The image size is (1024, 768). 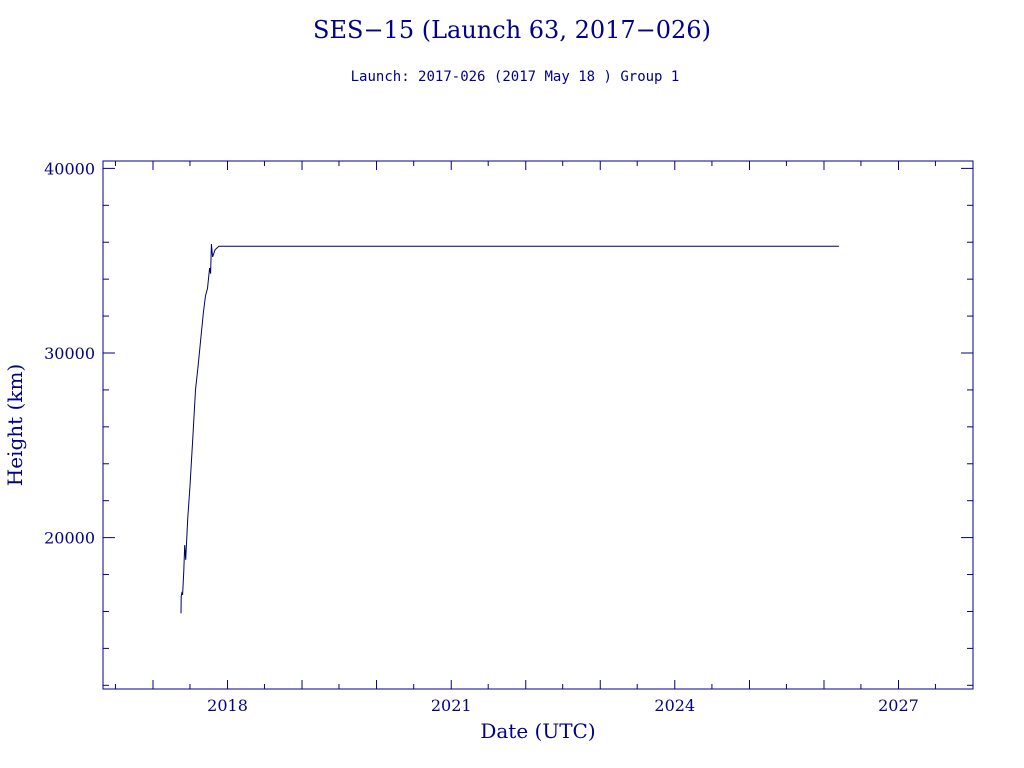 What do you see at coordinates (898, 705) in the screenshot?
I see `x-tick-label: 2027` at bounding box center [898, 705].